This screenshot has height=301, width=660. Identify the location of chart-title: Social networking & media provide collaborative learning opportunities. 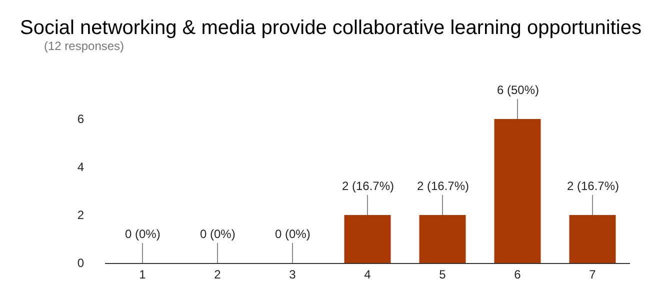
(331, 28).